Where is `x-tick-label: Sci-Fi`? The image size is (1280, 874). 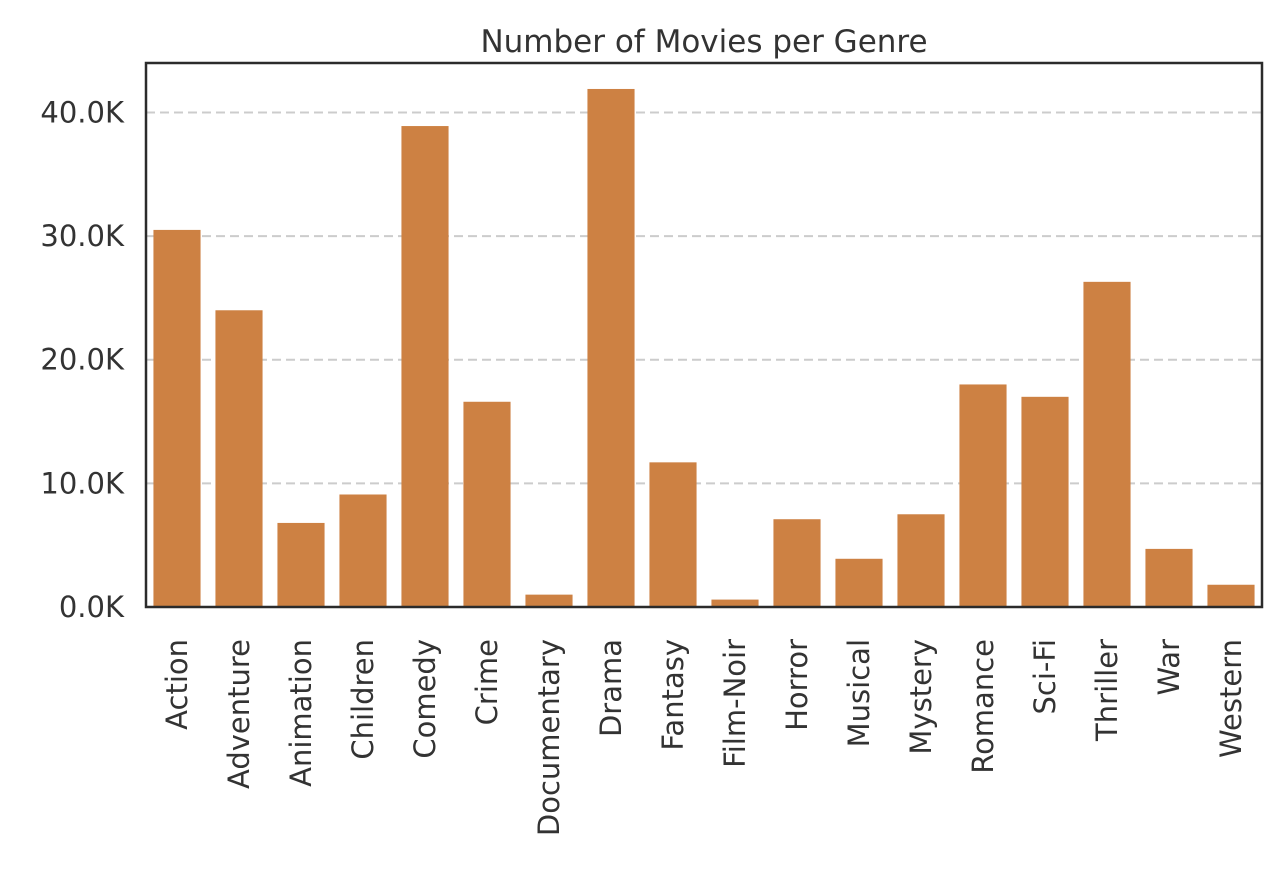
x-tick-label: Sci-Fi is located at coordinates (1045, 677).